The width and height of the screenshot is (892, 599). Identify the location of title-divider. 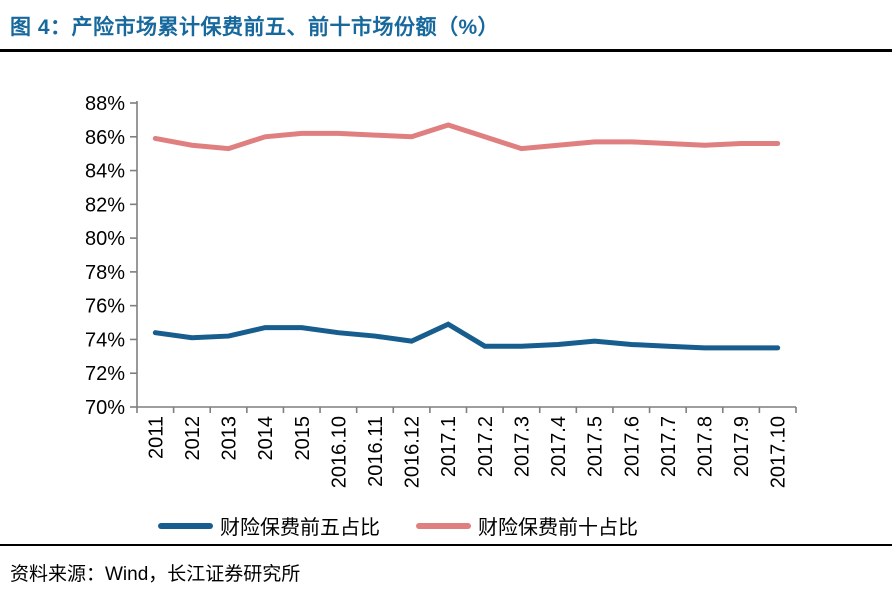
(446, 50).